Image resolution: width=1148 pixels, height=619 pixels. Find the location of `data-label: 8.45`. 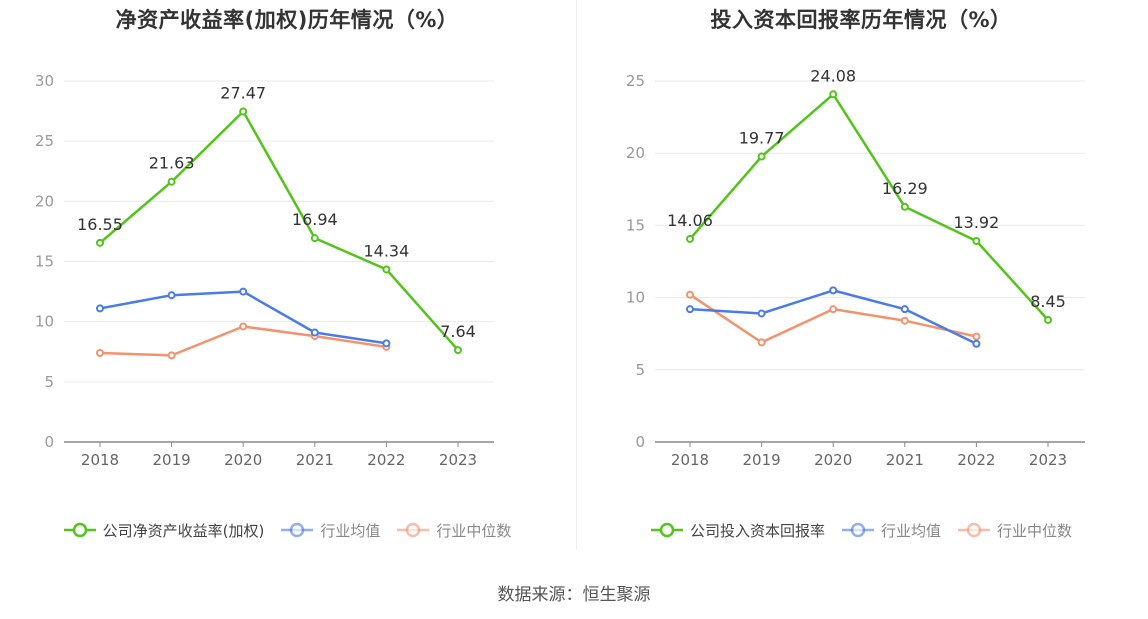

data-label: 8.45 is located at coordinates (1048, 301).